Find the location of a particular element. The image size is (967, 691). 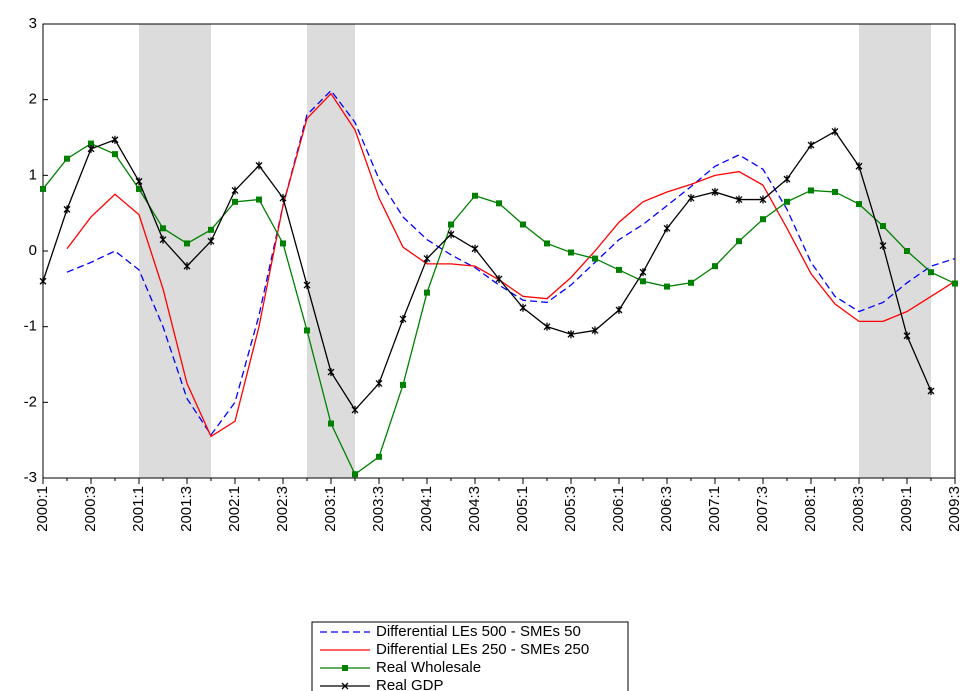

legend-marker is located at coordinates (345, 668).